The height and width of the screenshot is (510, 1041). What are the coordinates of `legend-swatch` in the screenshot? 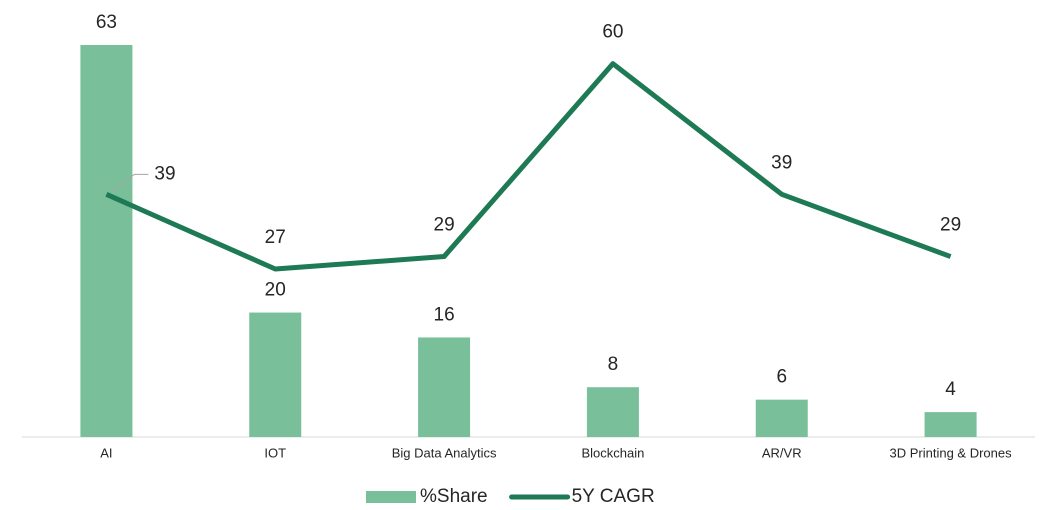 It's located at (391, 497).